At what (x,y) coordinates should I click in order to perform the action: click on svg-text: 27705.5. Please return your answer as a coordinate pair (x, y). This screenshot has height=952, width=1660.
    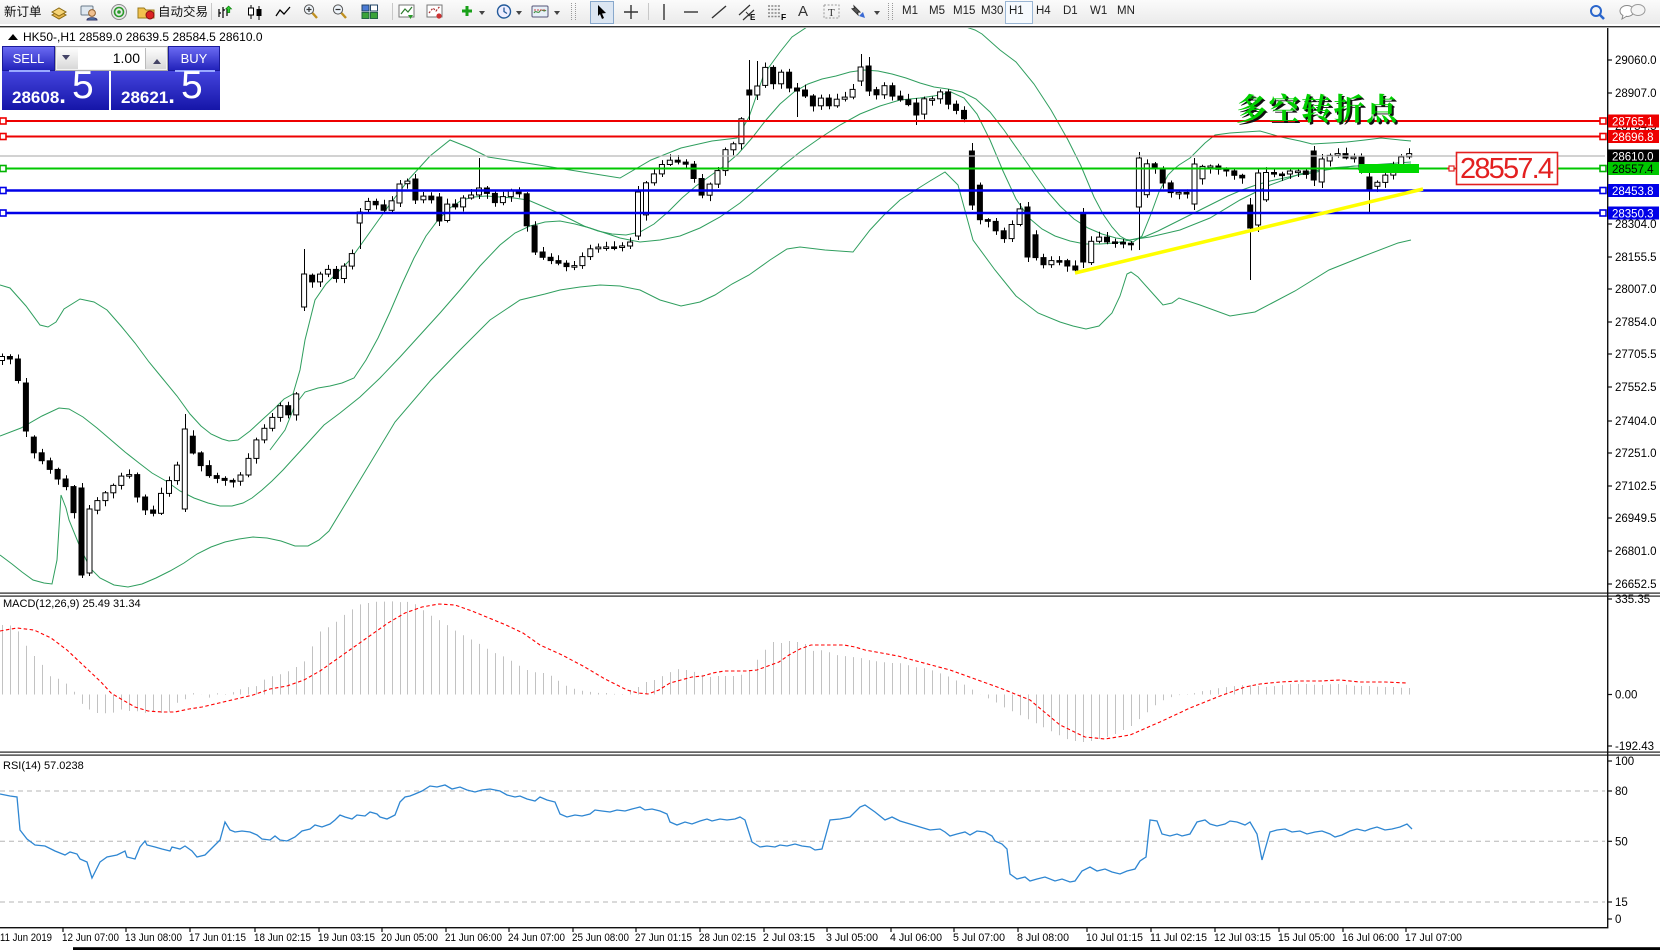
    Looking at the image, I should click on (1636, 355).